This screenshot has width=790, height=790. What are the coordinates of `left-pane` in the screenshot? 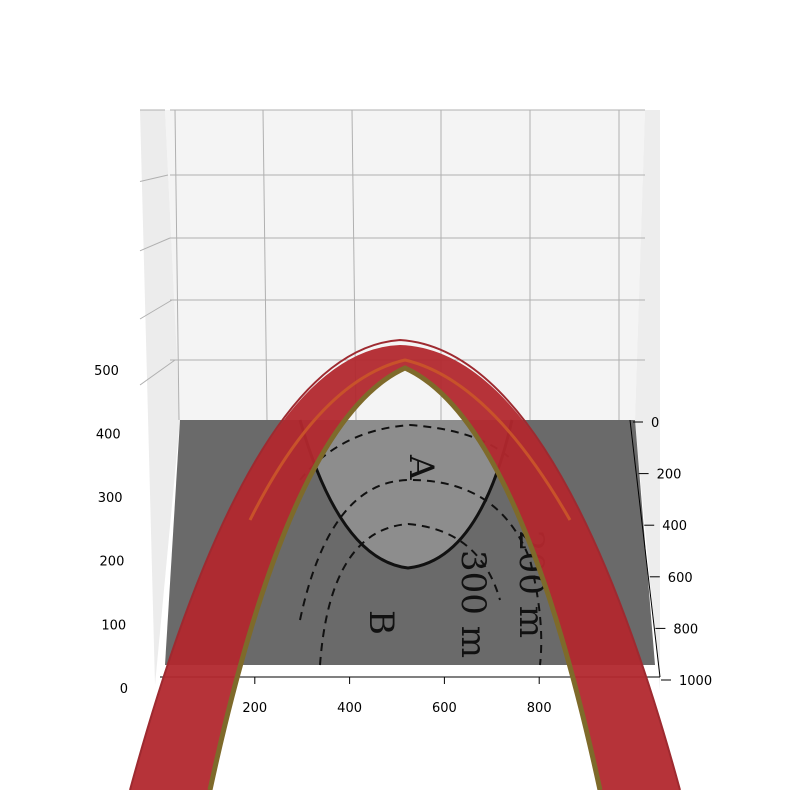 It's located at (160, 397).